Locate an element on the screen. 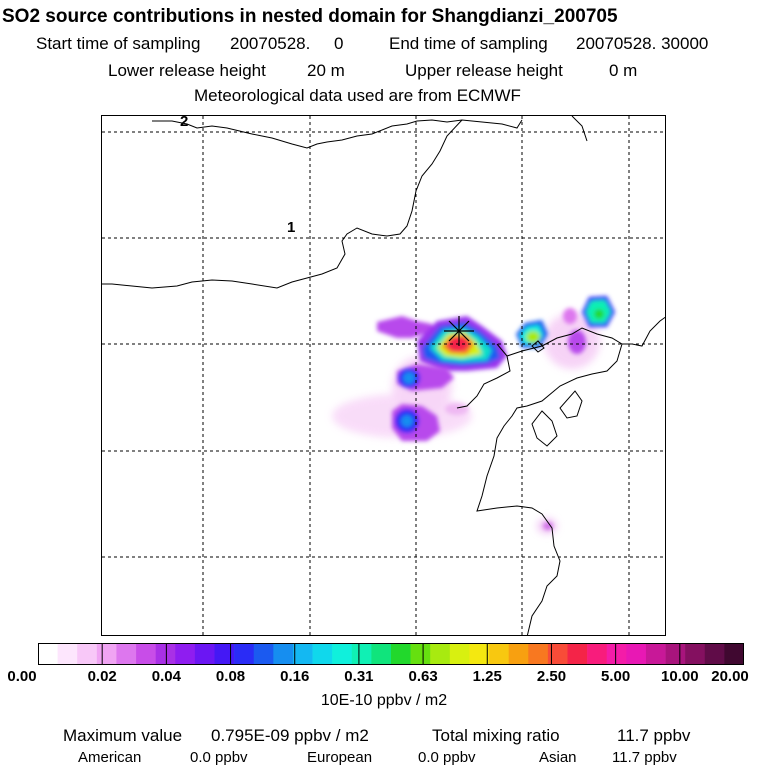 The height and width of the screenshot is (768, 768). lower-release-label: Lower release height is located at coordinates (187, 70).